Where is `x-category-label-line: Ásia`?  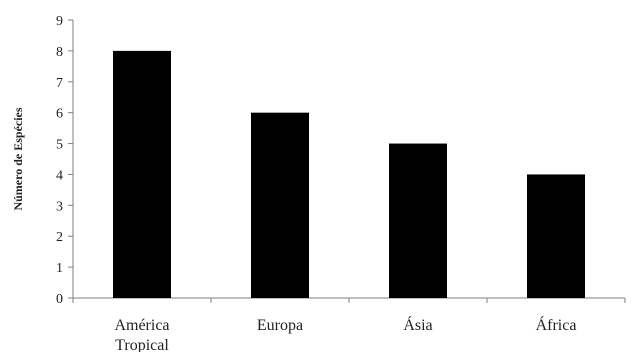 x-category-label-line: Ásia is located at coordinates (417, 324).